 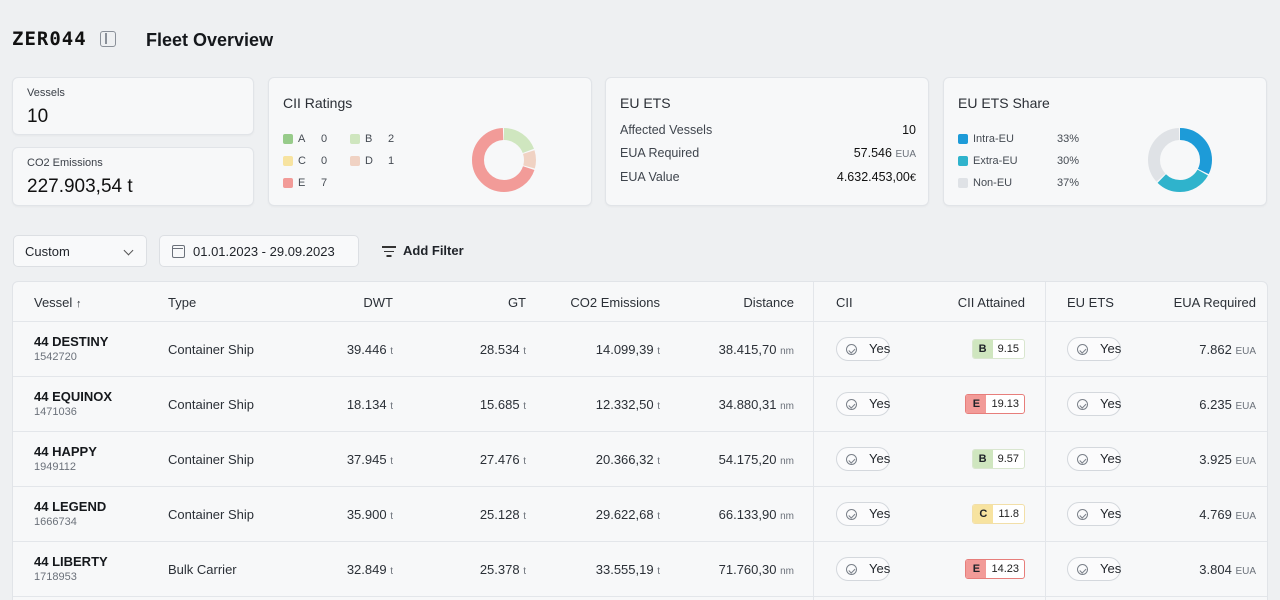 I want to click on legend-percent: 33%, so click(x=1068, y=139).